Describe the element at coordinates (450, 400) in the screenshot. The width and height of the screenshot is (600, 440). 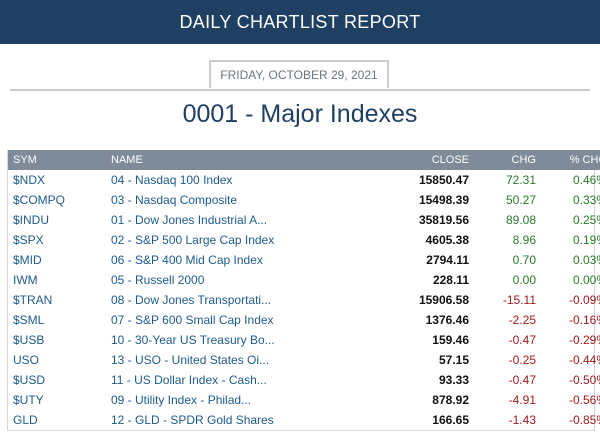
I see `close-value: 878.92` at that location.